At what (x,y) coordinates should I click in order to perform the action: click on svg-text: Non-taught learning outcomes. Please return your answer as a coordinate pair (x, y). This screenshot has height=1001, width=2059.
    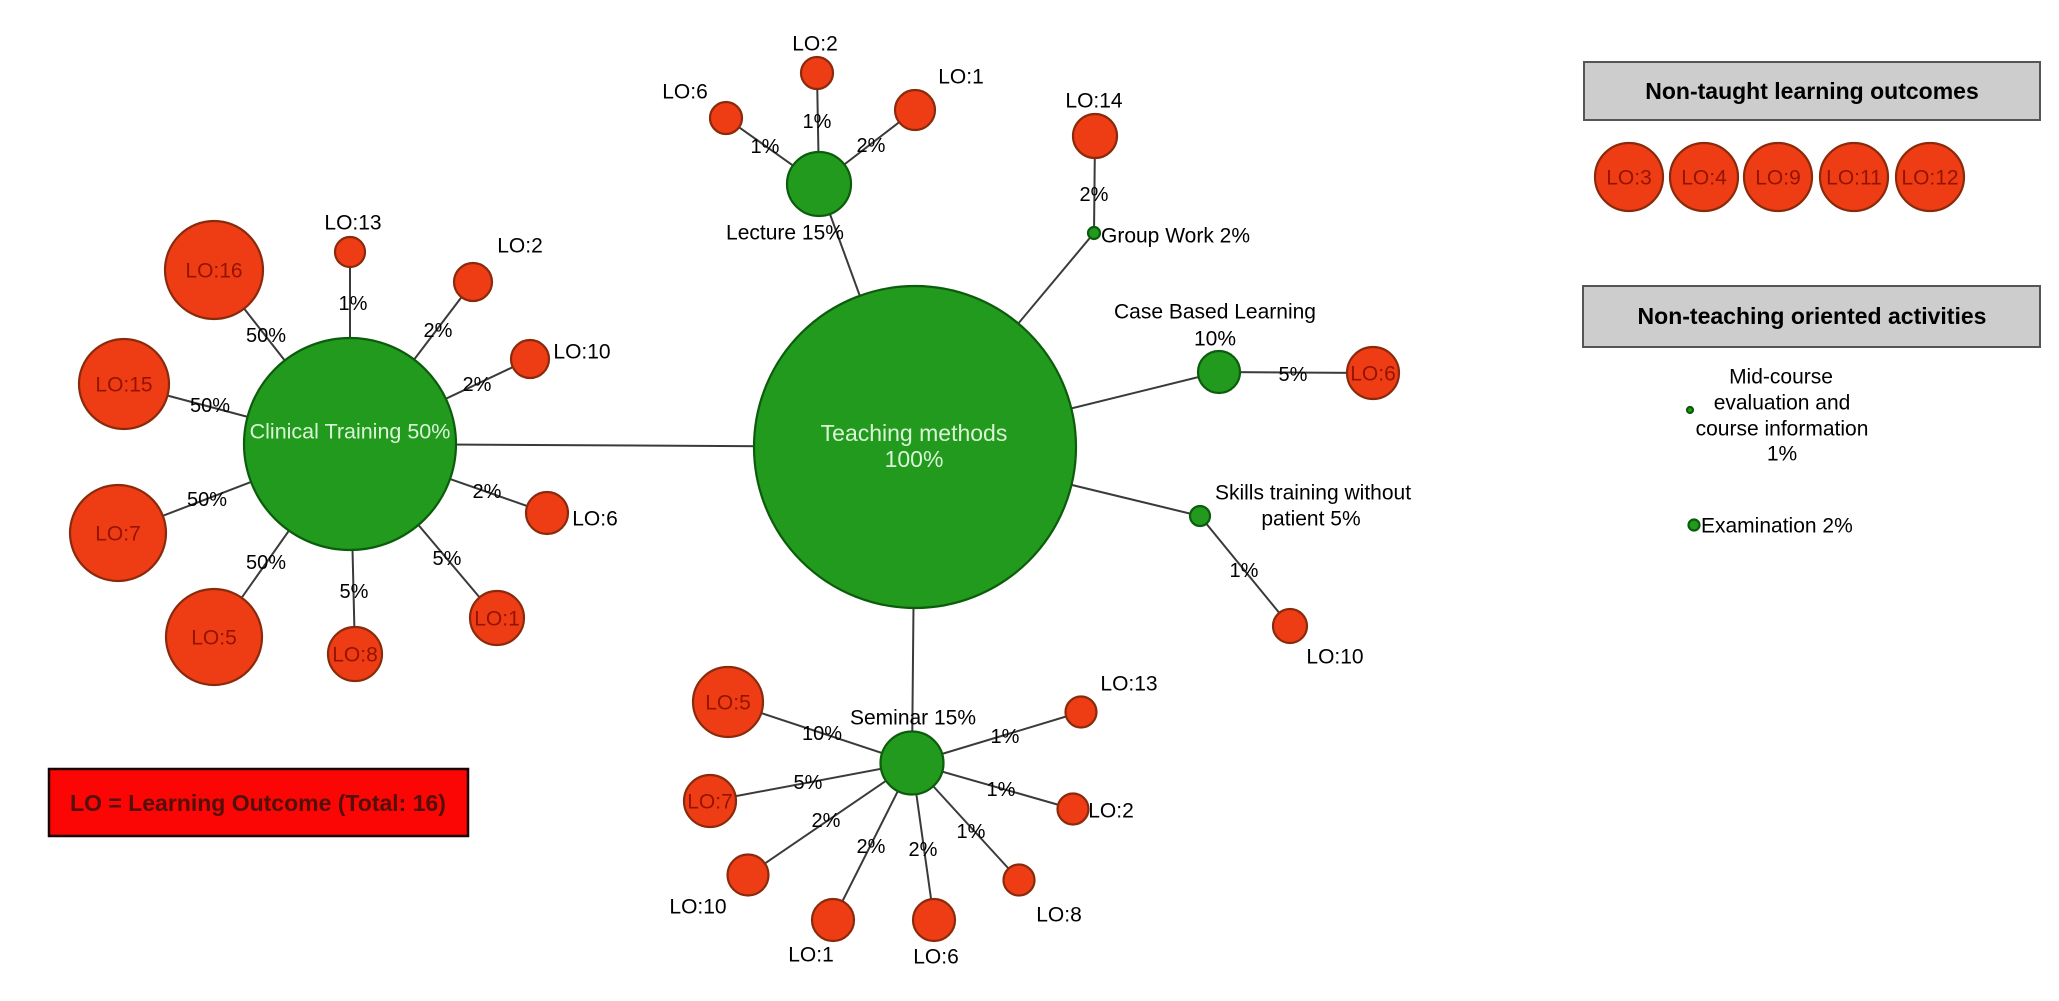
    Looking at the image, I should click on (1812, 91).